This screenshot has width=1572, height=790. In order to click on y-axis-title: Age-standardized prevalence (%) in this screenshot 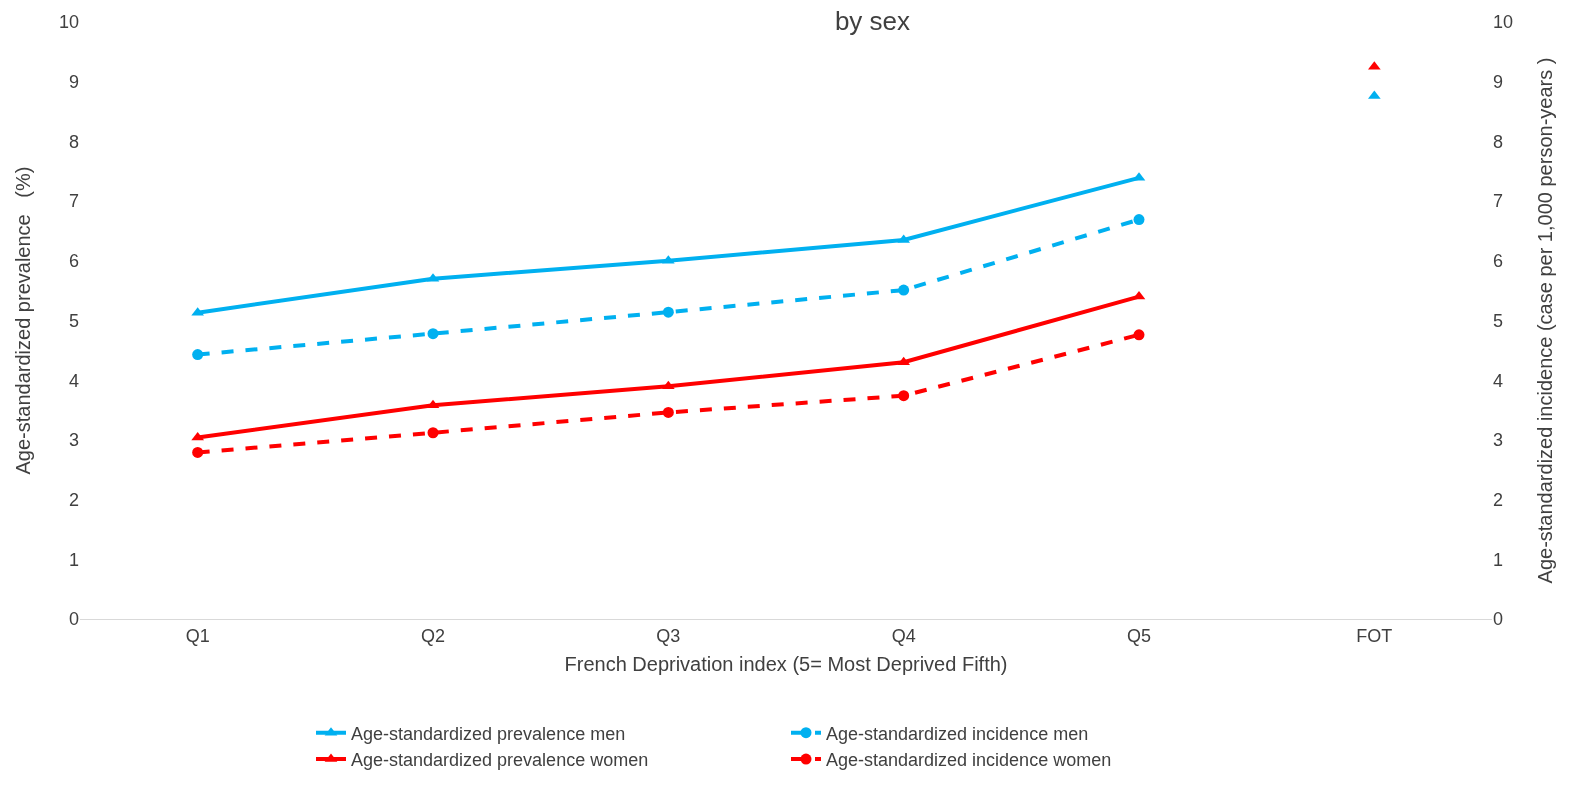, I will do `click(23, 320)`.